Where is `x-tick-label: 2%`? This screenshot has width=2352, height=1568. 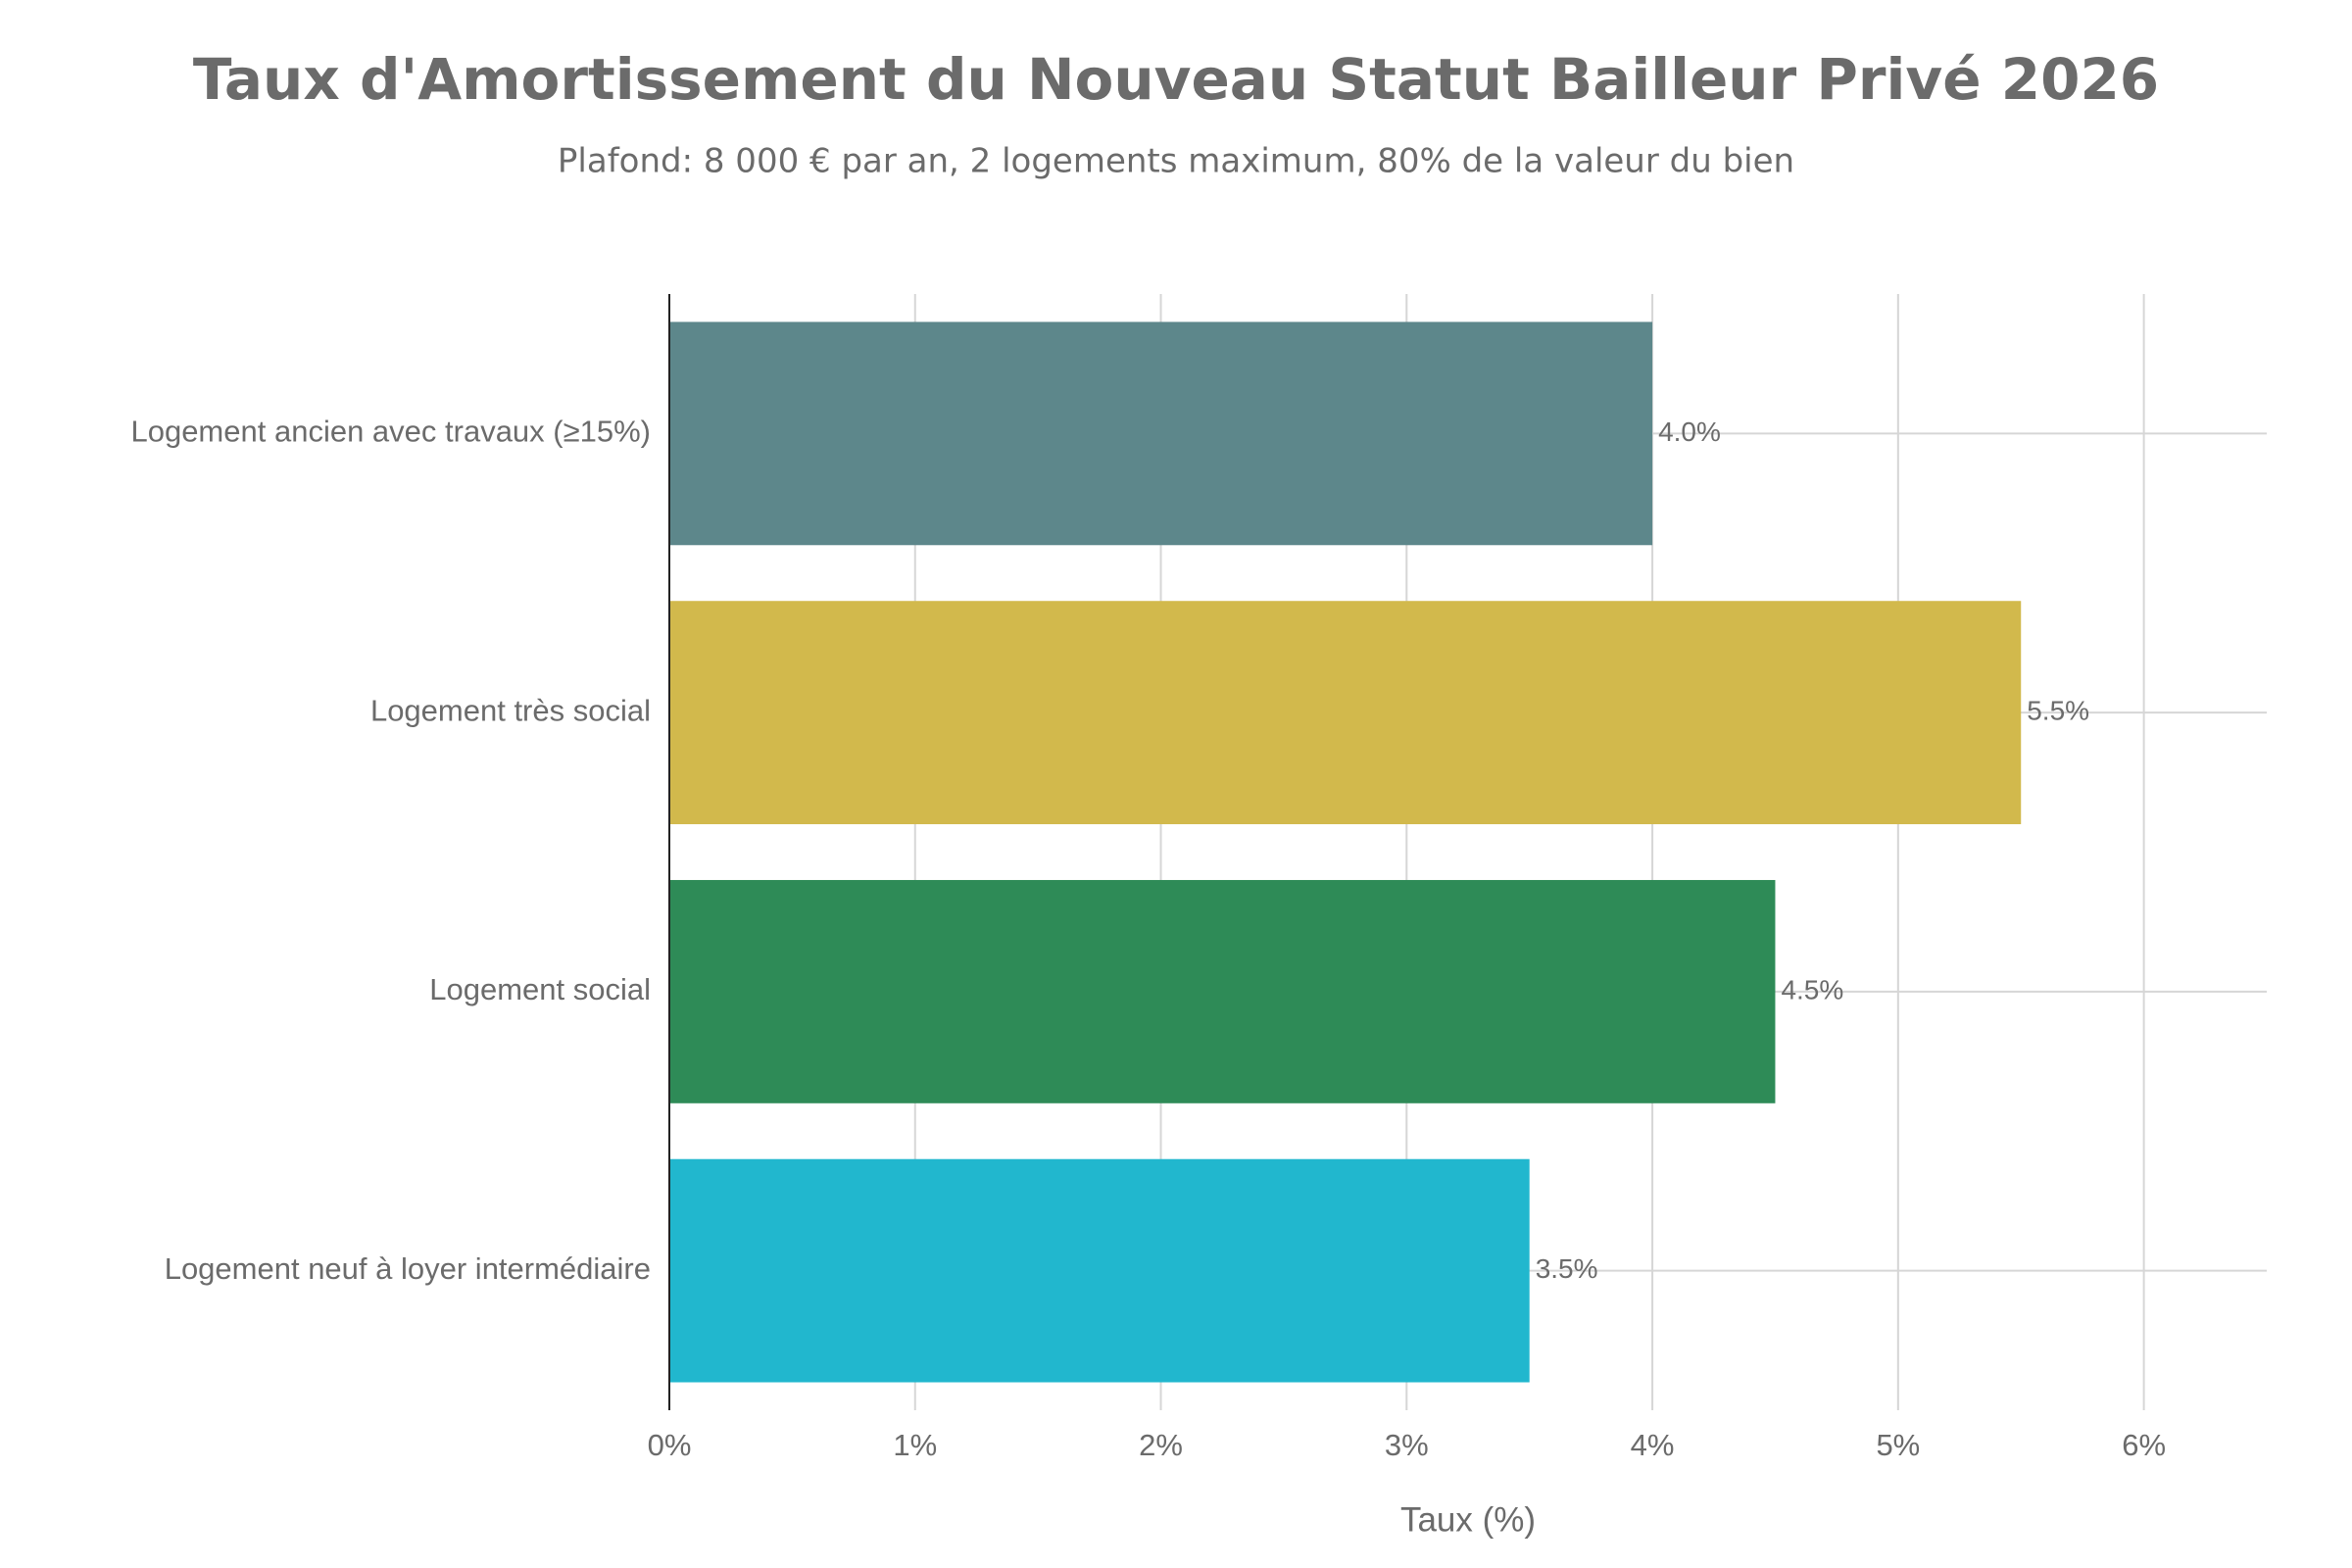 x-tick-label: 2% is located at coordinates (1161, 1445).